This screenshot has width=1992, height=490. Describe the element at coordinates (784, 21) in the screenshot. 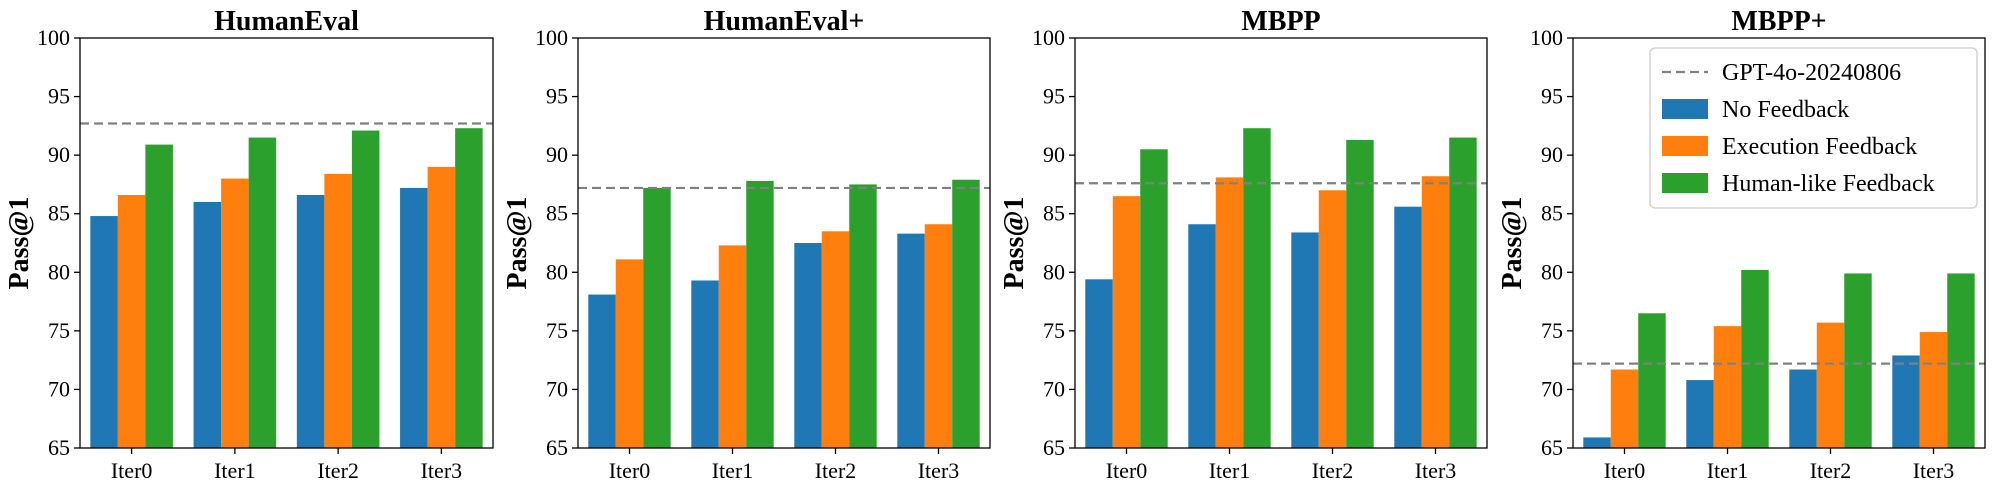

I see `chart-title: HumanEval+` at that location.